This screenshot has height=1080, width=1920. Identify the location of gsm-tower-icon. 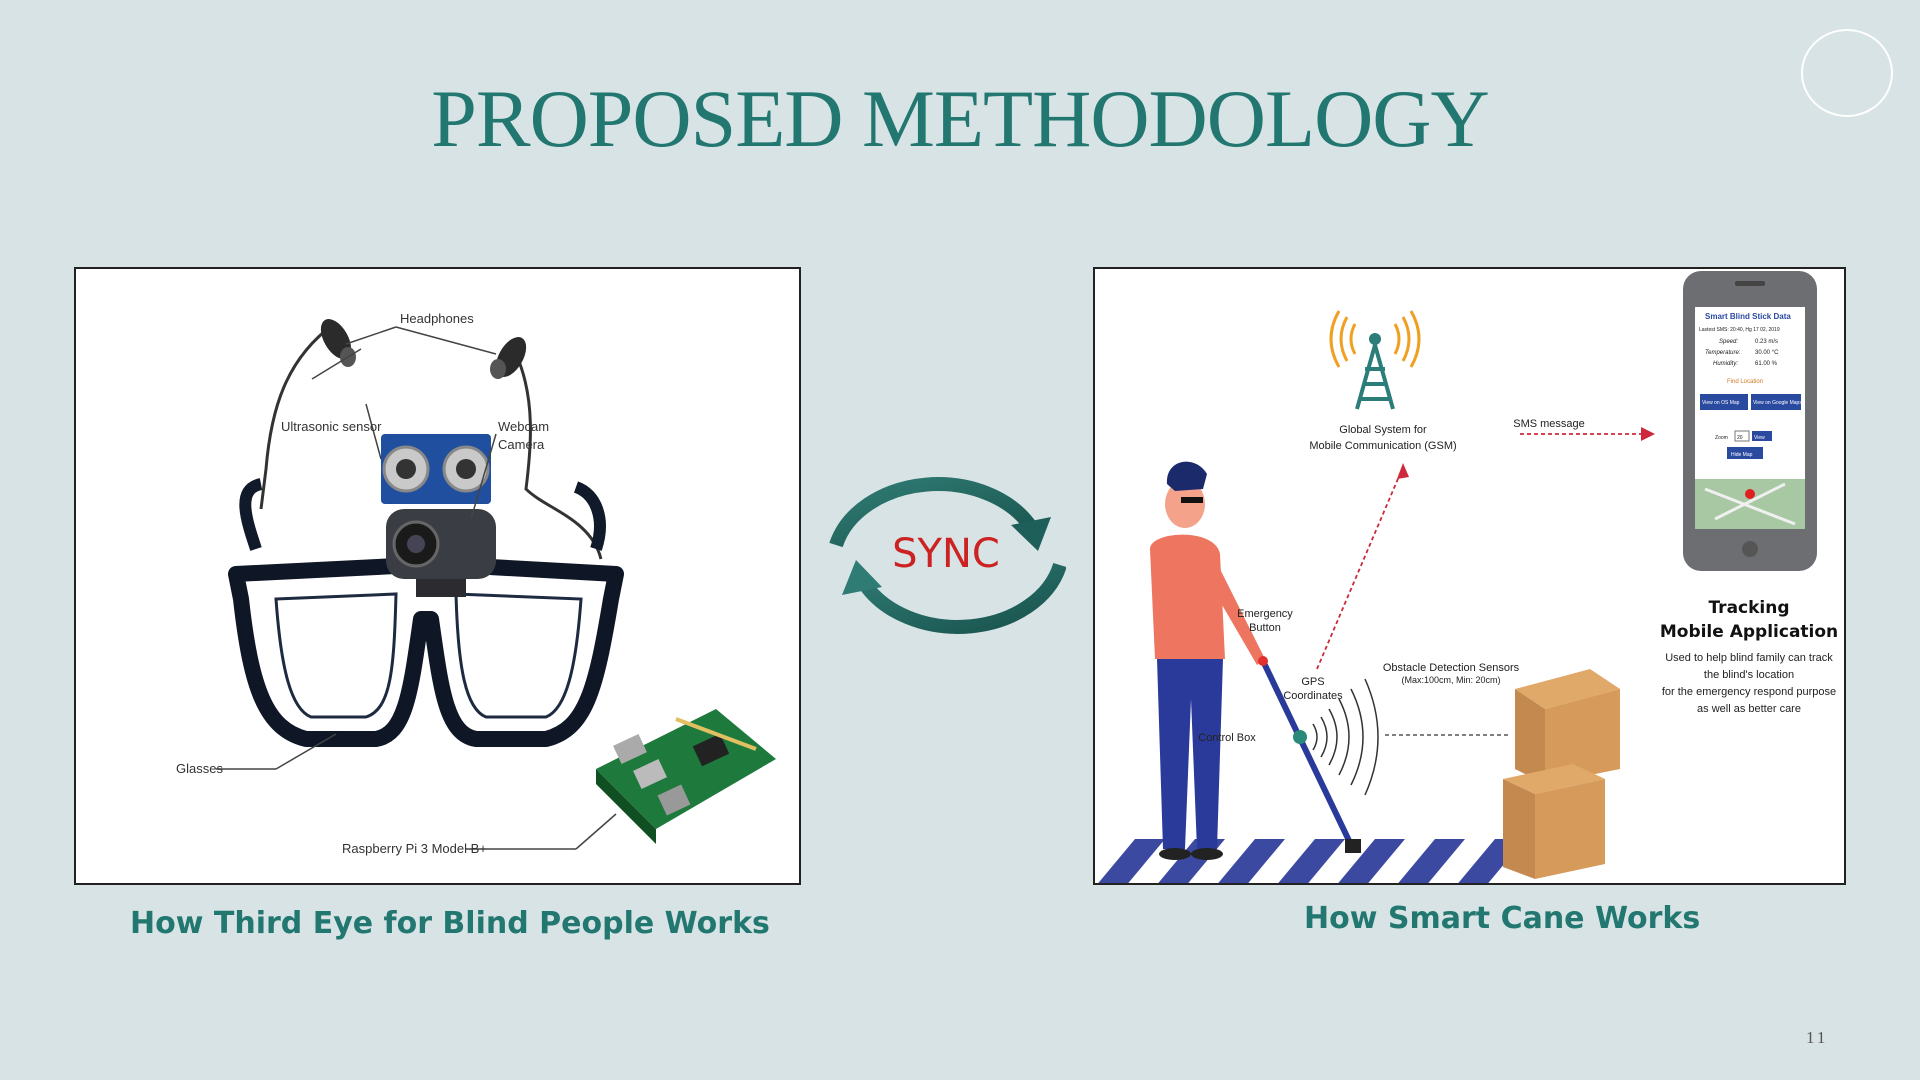
(1375, 360).